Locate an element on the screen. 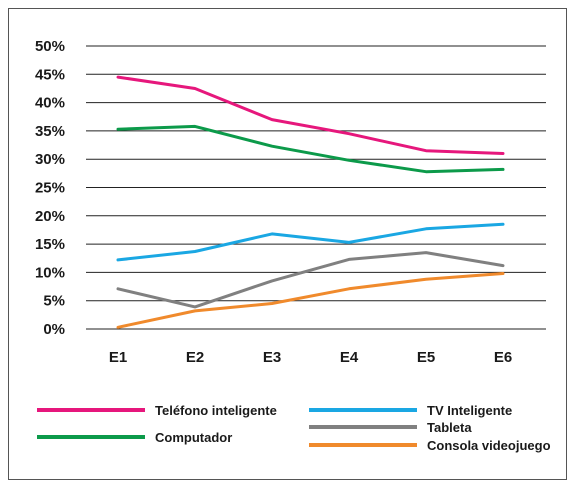  legend-label: Teléfono inteligente is located at coordinates (216, 410).